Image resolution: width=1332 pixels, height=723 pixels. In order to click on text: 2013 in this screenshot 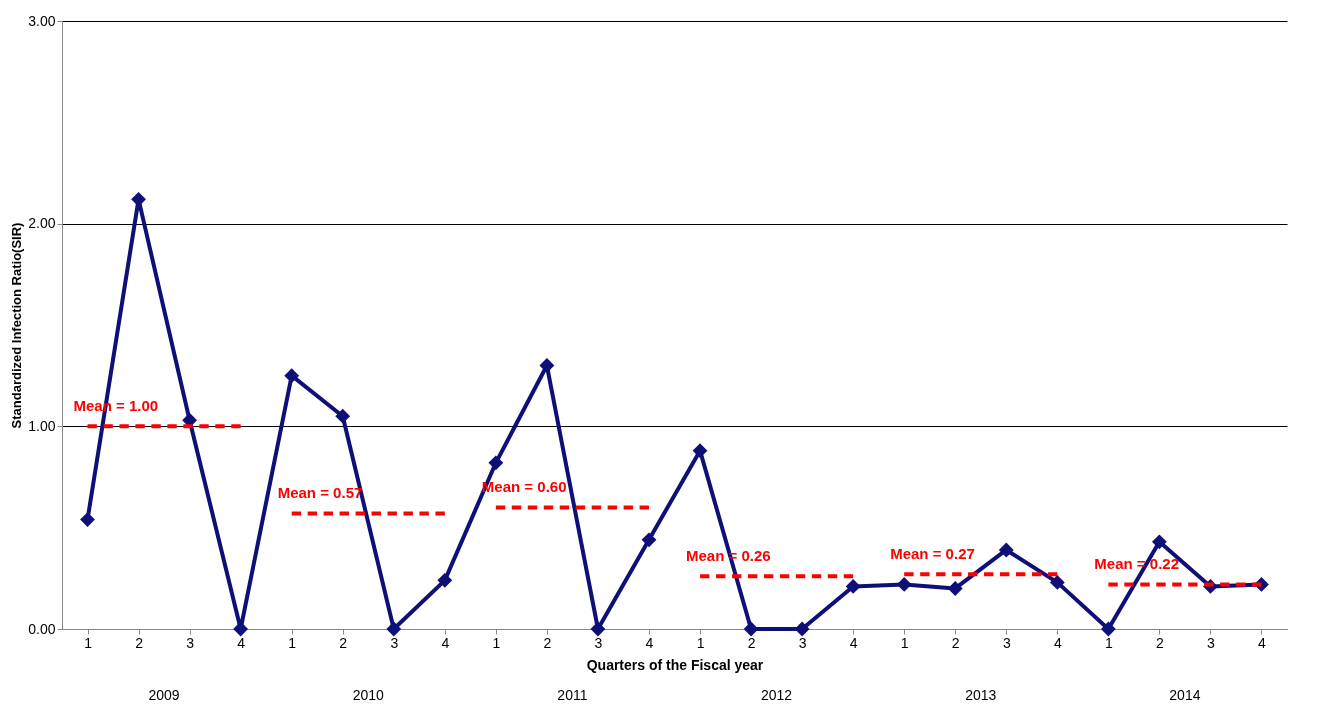, I will do `click(981, 695)`.